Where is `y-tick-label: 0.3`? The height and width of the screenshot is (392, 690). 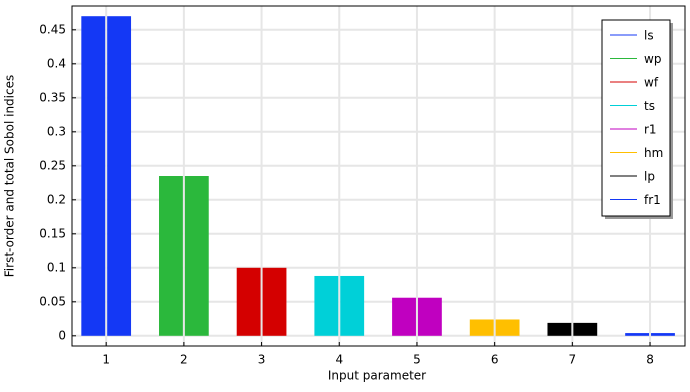 y-tick-label: 0.3 is located at coordinates (56, 131).